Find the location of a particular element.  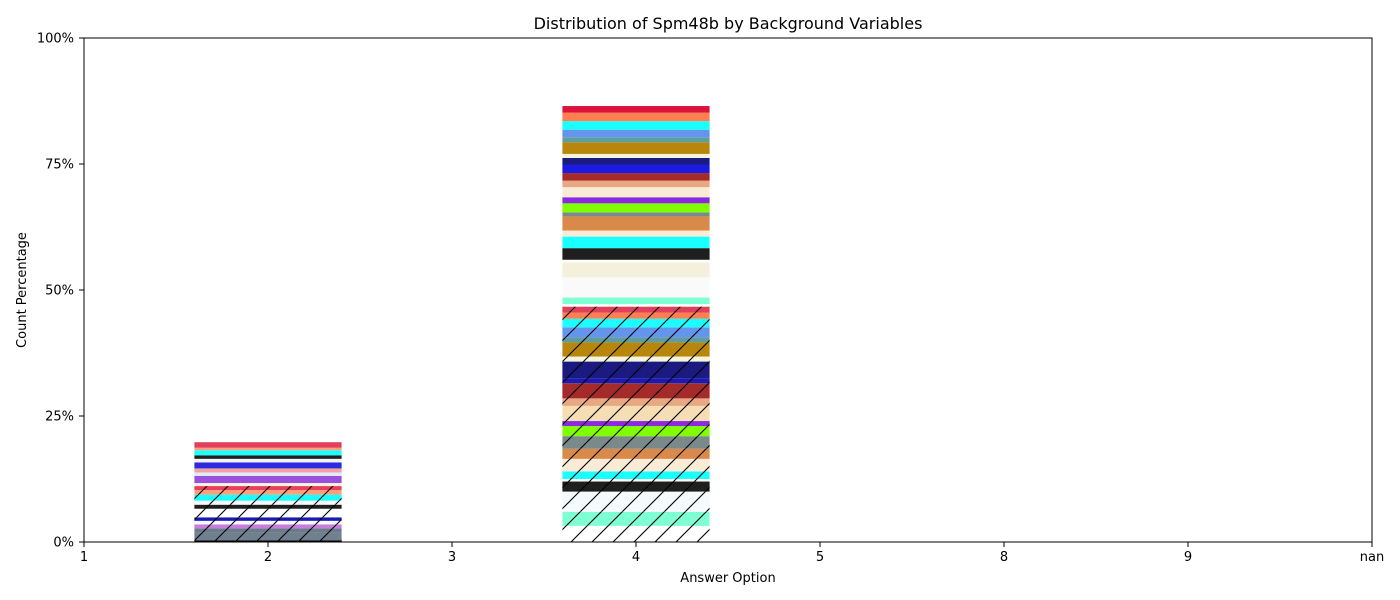

x-axis: 1 2 3 4 5 8 9 nan is located at coordinates (732, 553).